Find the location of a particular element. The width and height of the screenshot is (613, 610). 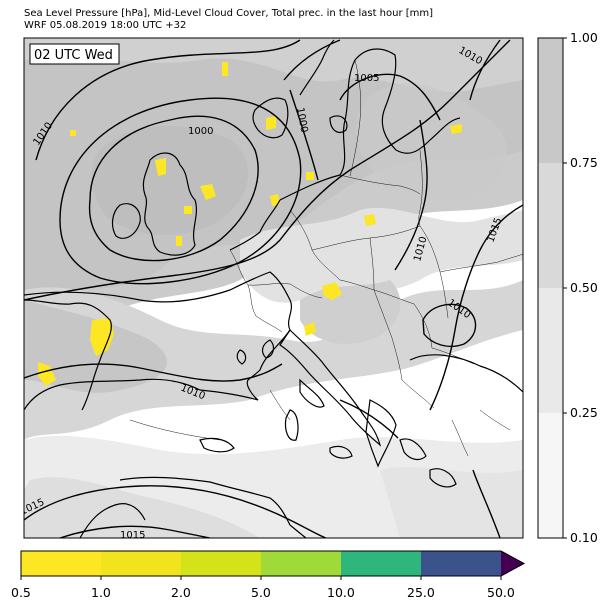

precip-tick-label: 50.0 is located at coordinates (501, 592).